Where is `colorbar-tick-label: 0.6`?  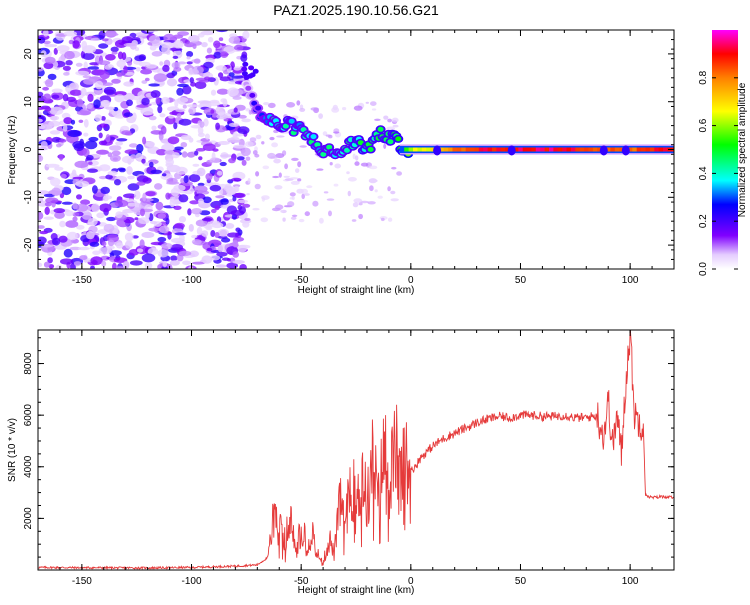
colorbar-tick-label: 0.6 is located at coordinates (703, 125).